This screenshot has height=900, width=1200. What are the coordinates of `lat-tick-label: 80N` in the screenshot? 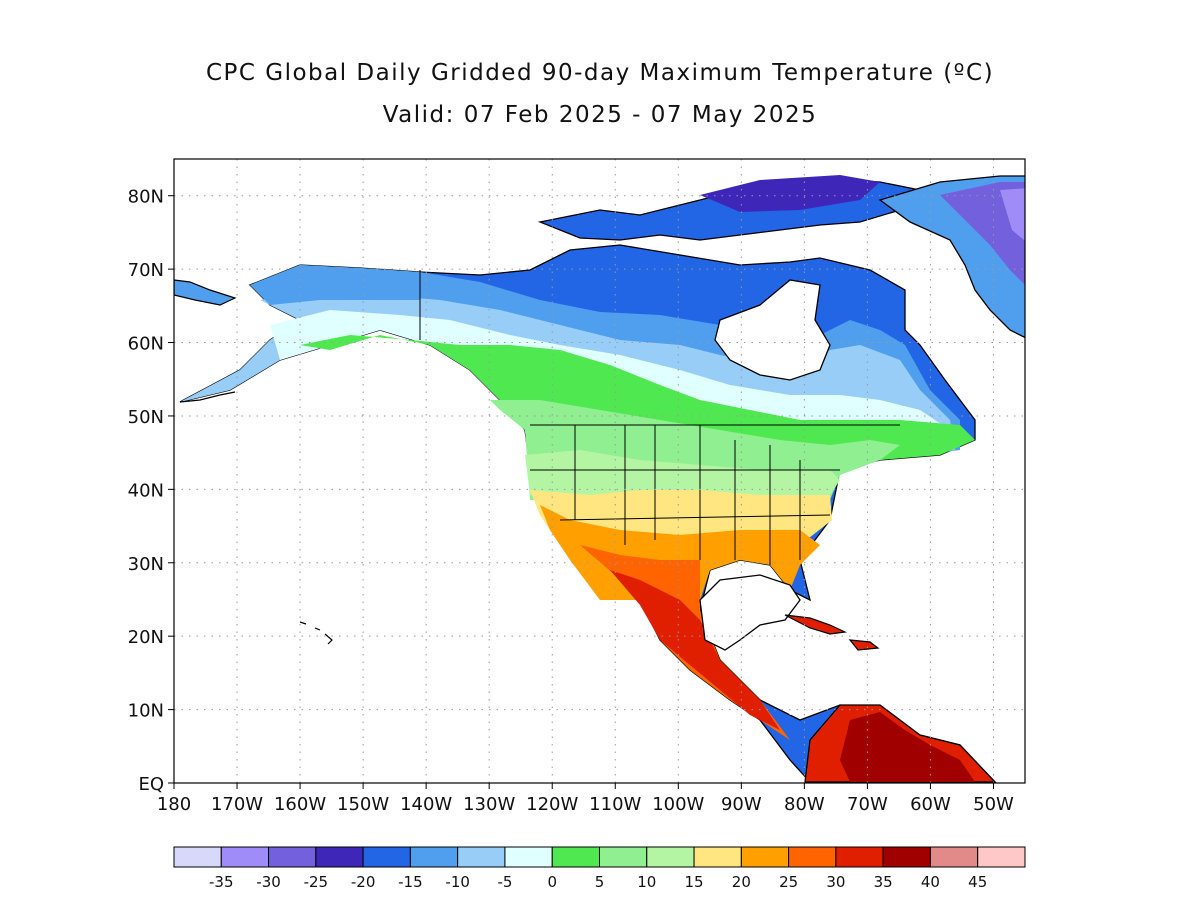 It's located at (146, 197).